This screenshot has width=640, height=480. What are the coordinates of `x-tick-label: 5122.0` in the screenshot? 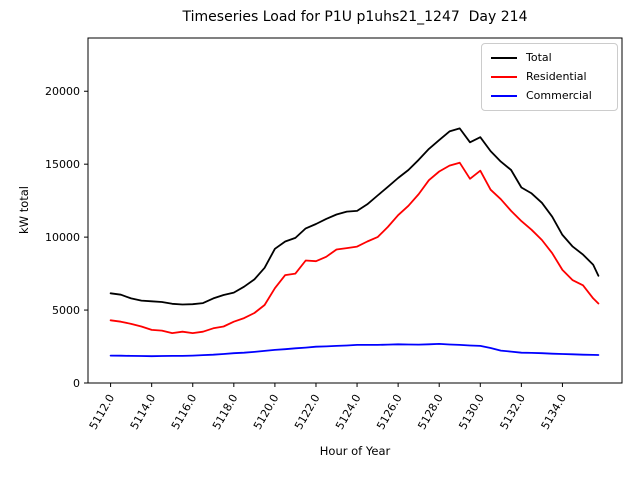 It's located at (307, 412).